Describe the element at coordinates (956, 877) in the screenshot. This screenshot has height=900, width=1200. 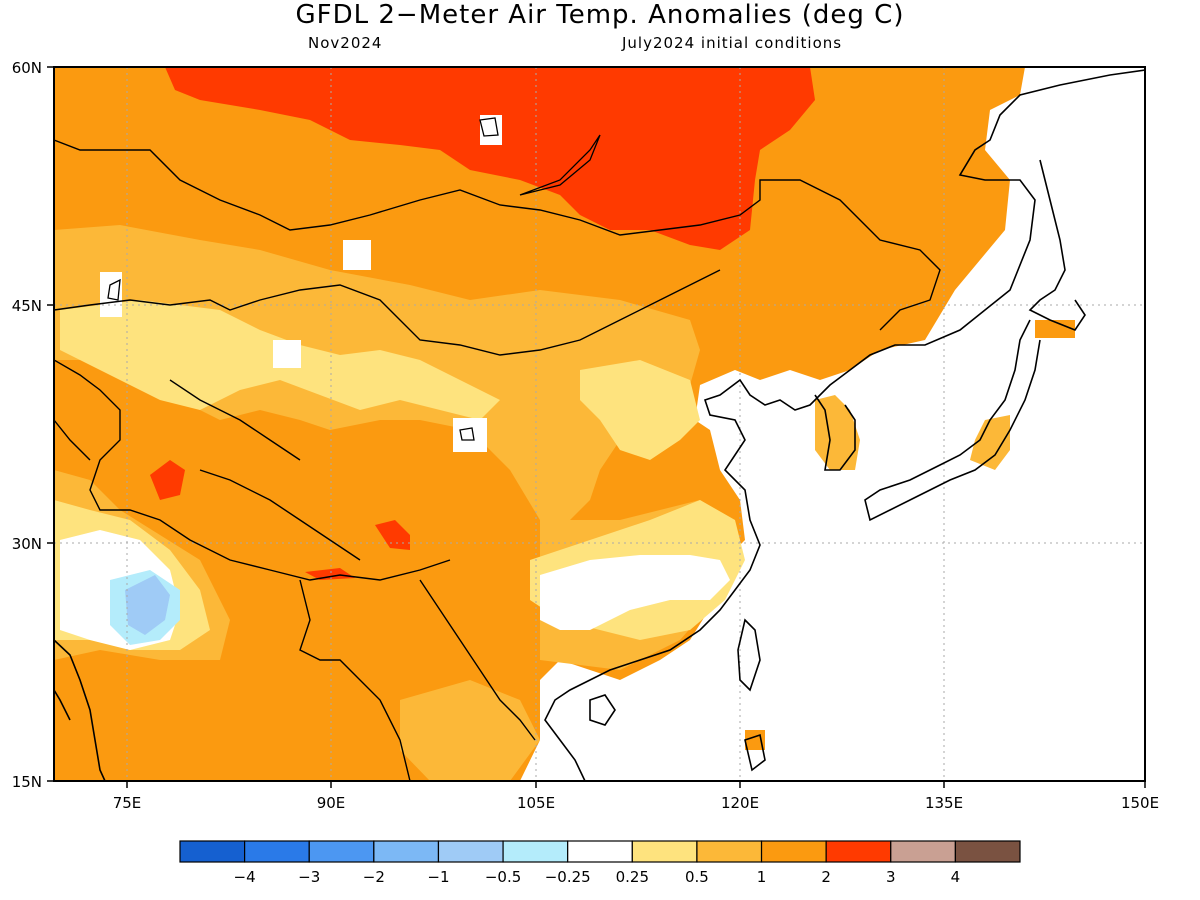
I see `colorbar-tick-label: 4` at that location.